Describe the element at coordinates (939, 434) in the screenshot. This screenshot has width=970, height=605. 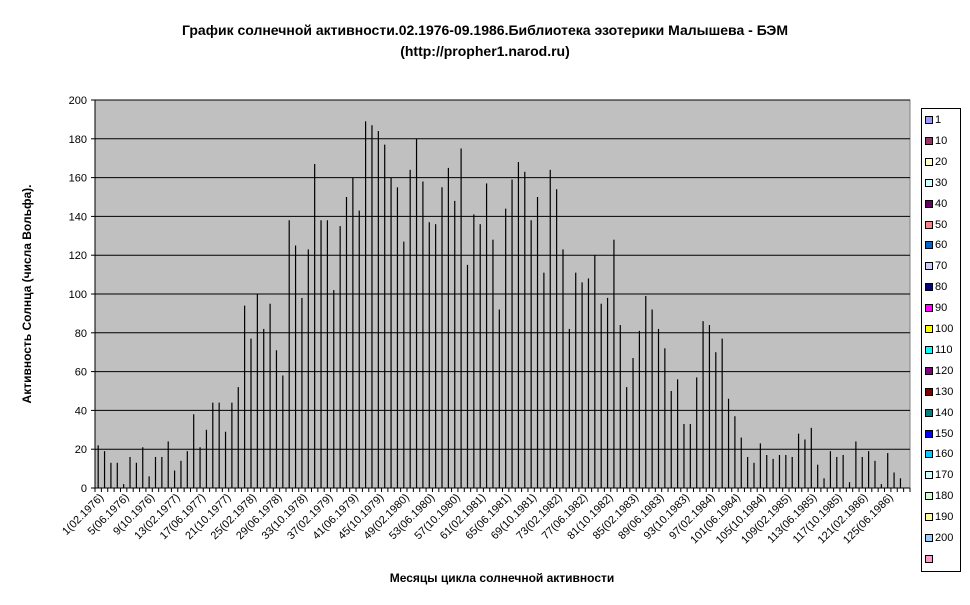
I see `legend-item: 150` at that location.